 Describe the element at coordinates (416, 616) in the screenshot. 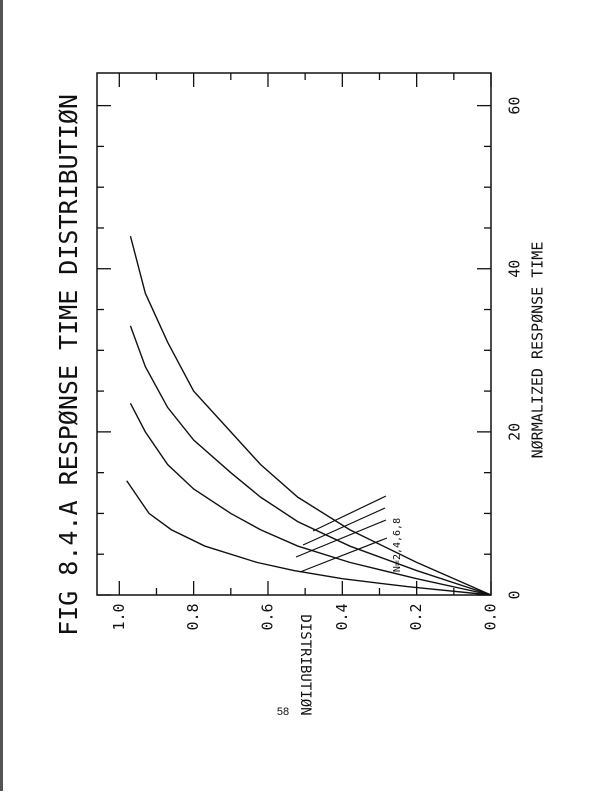

I see `y-tick-label: 0.2` at that location.